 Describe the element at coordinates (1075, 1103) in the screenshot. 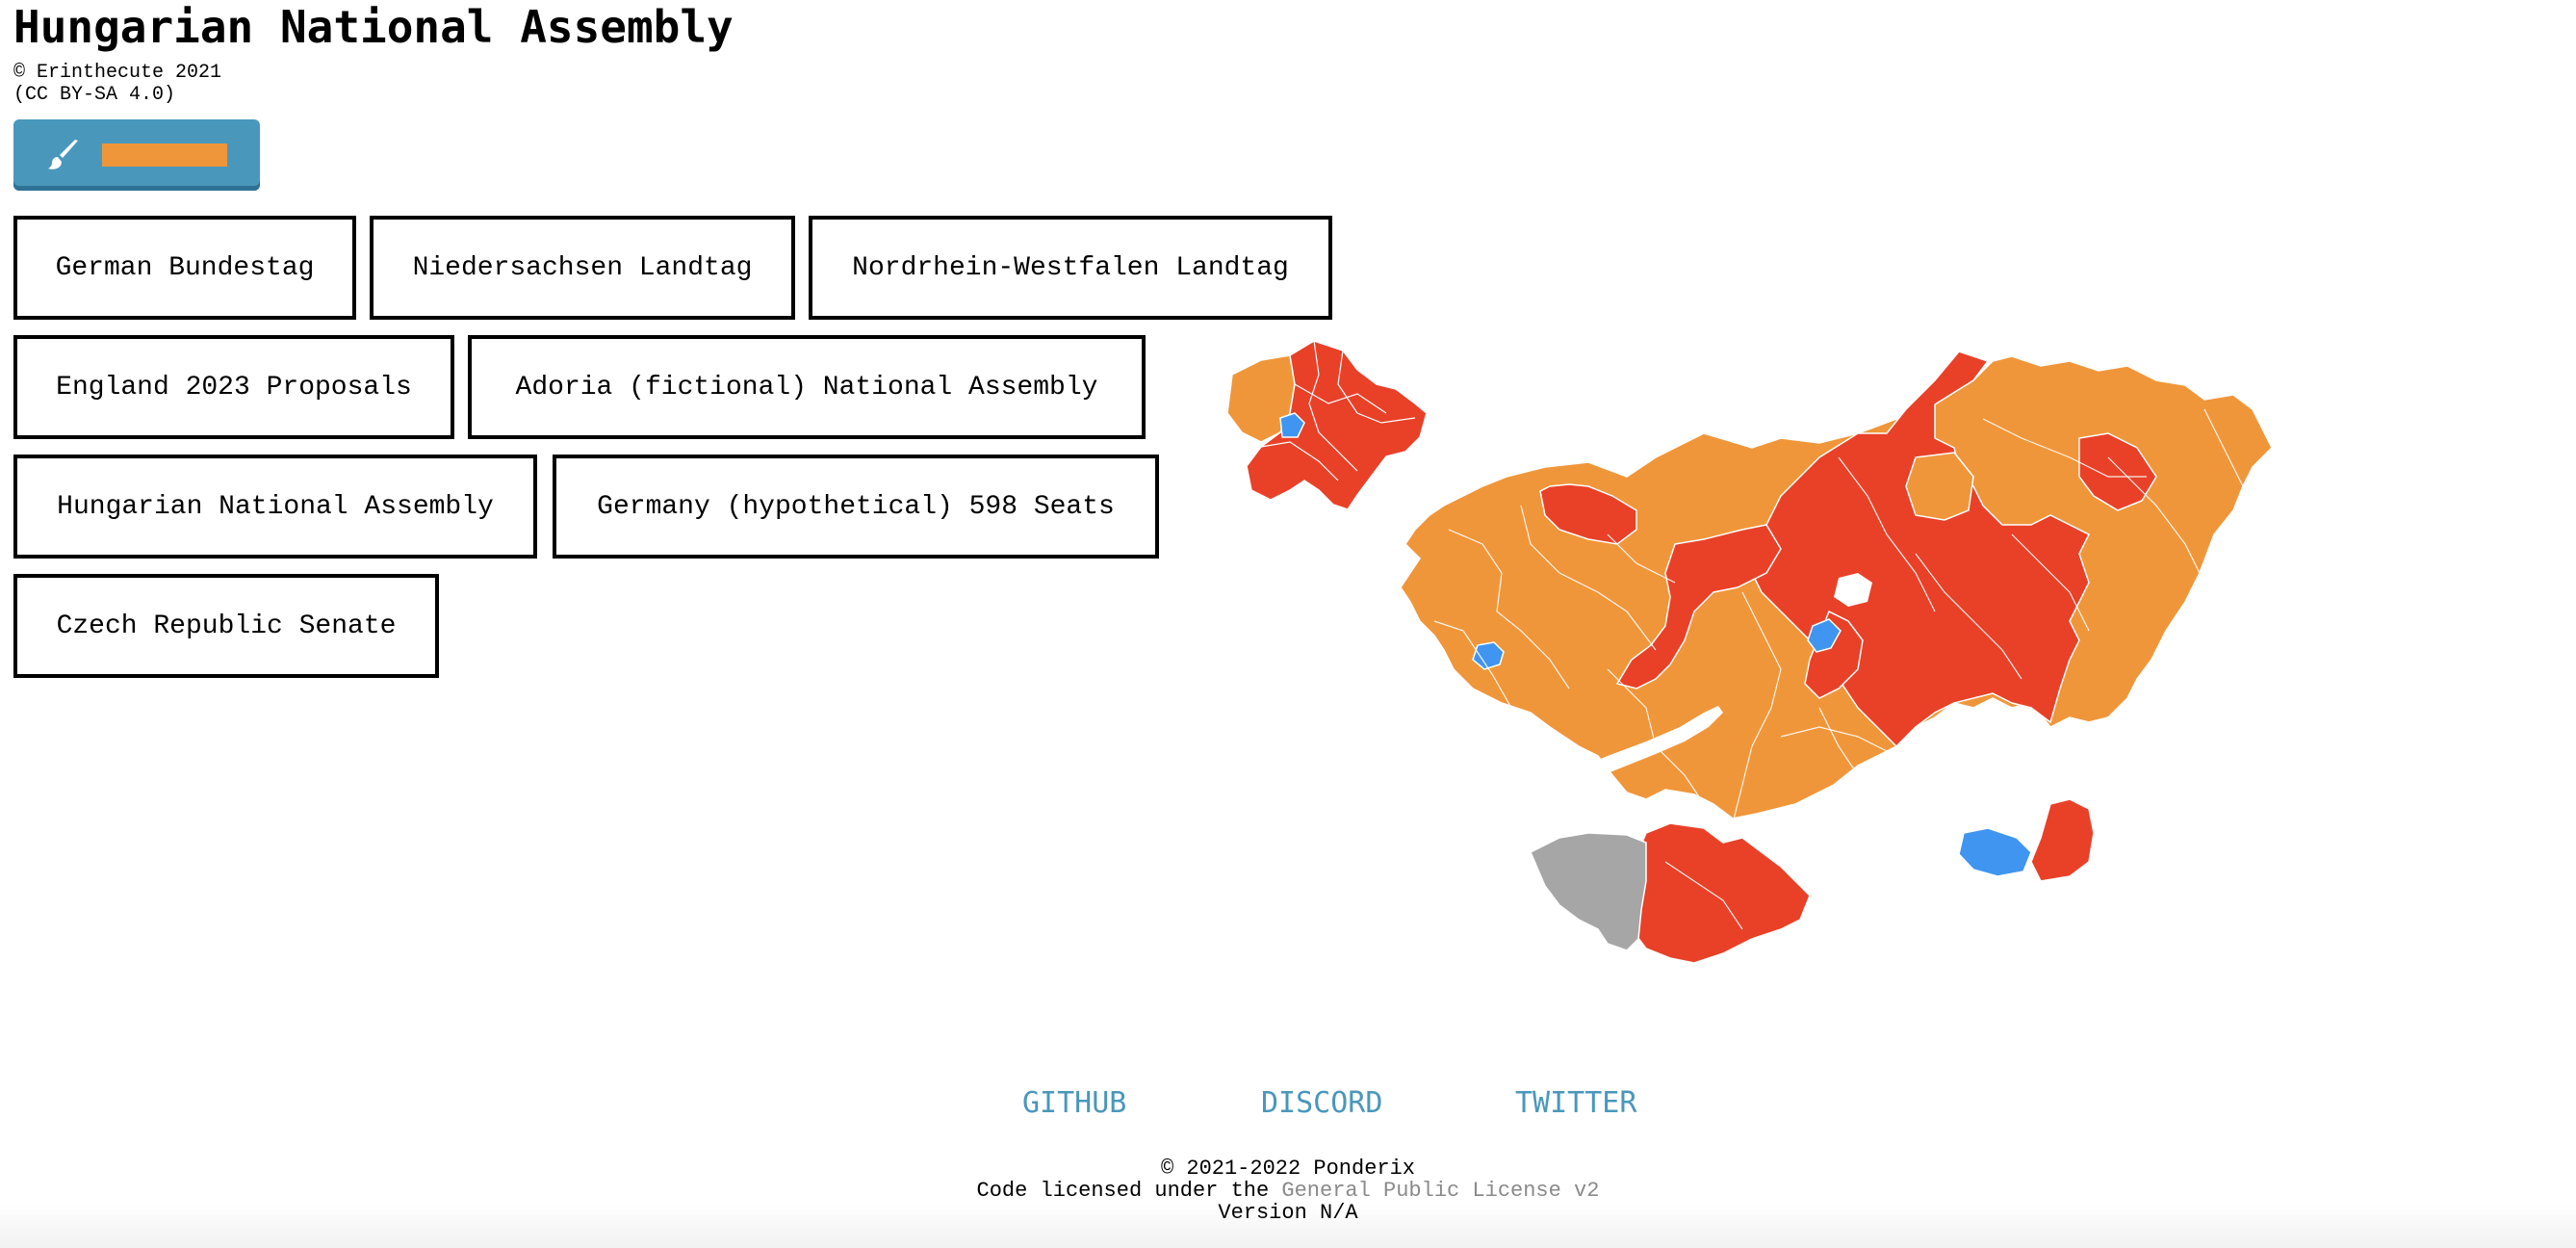

I see `github-link: GITHUB` at that location.